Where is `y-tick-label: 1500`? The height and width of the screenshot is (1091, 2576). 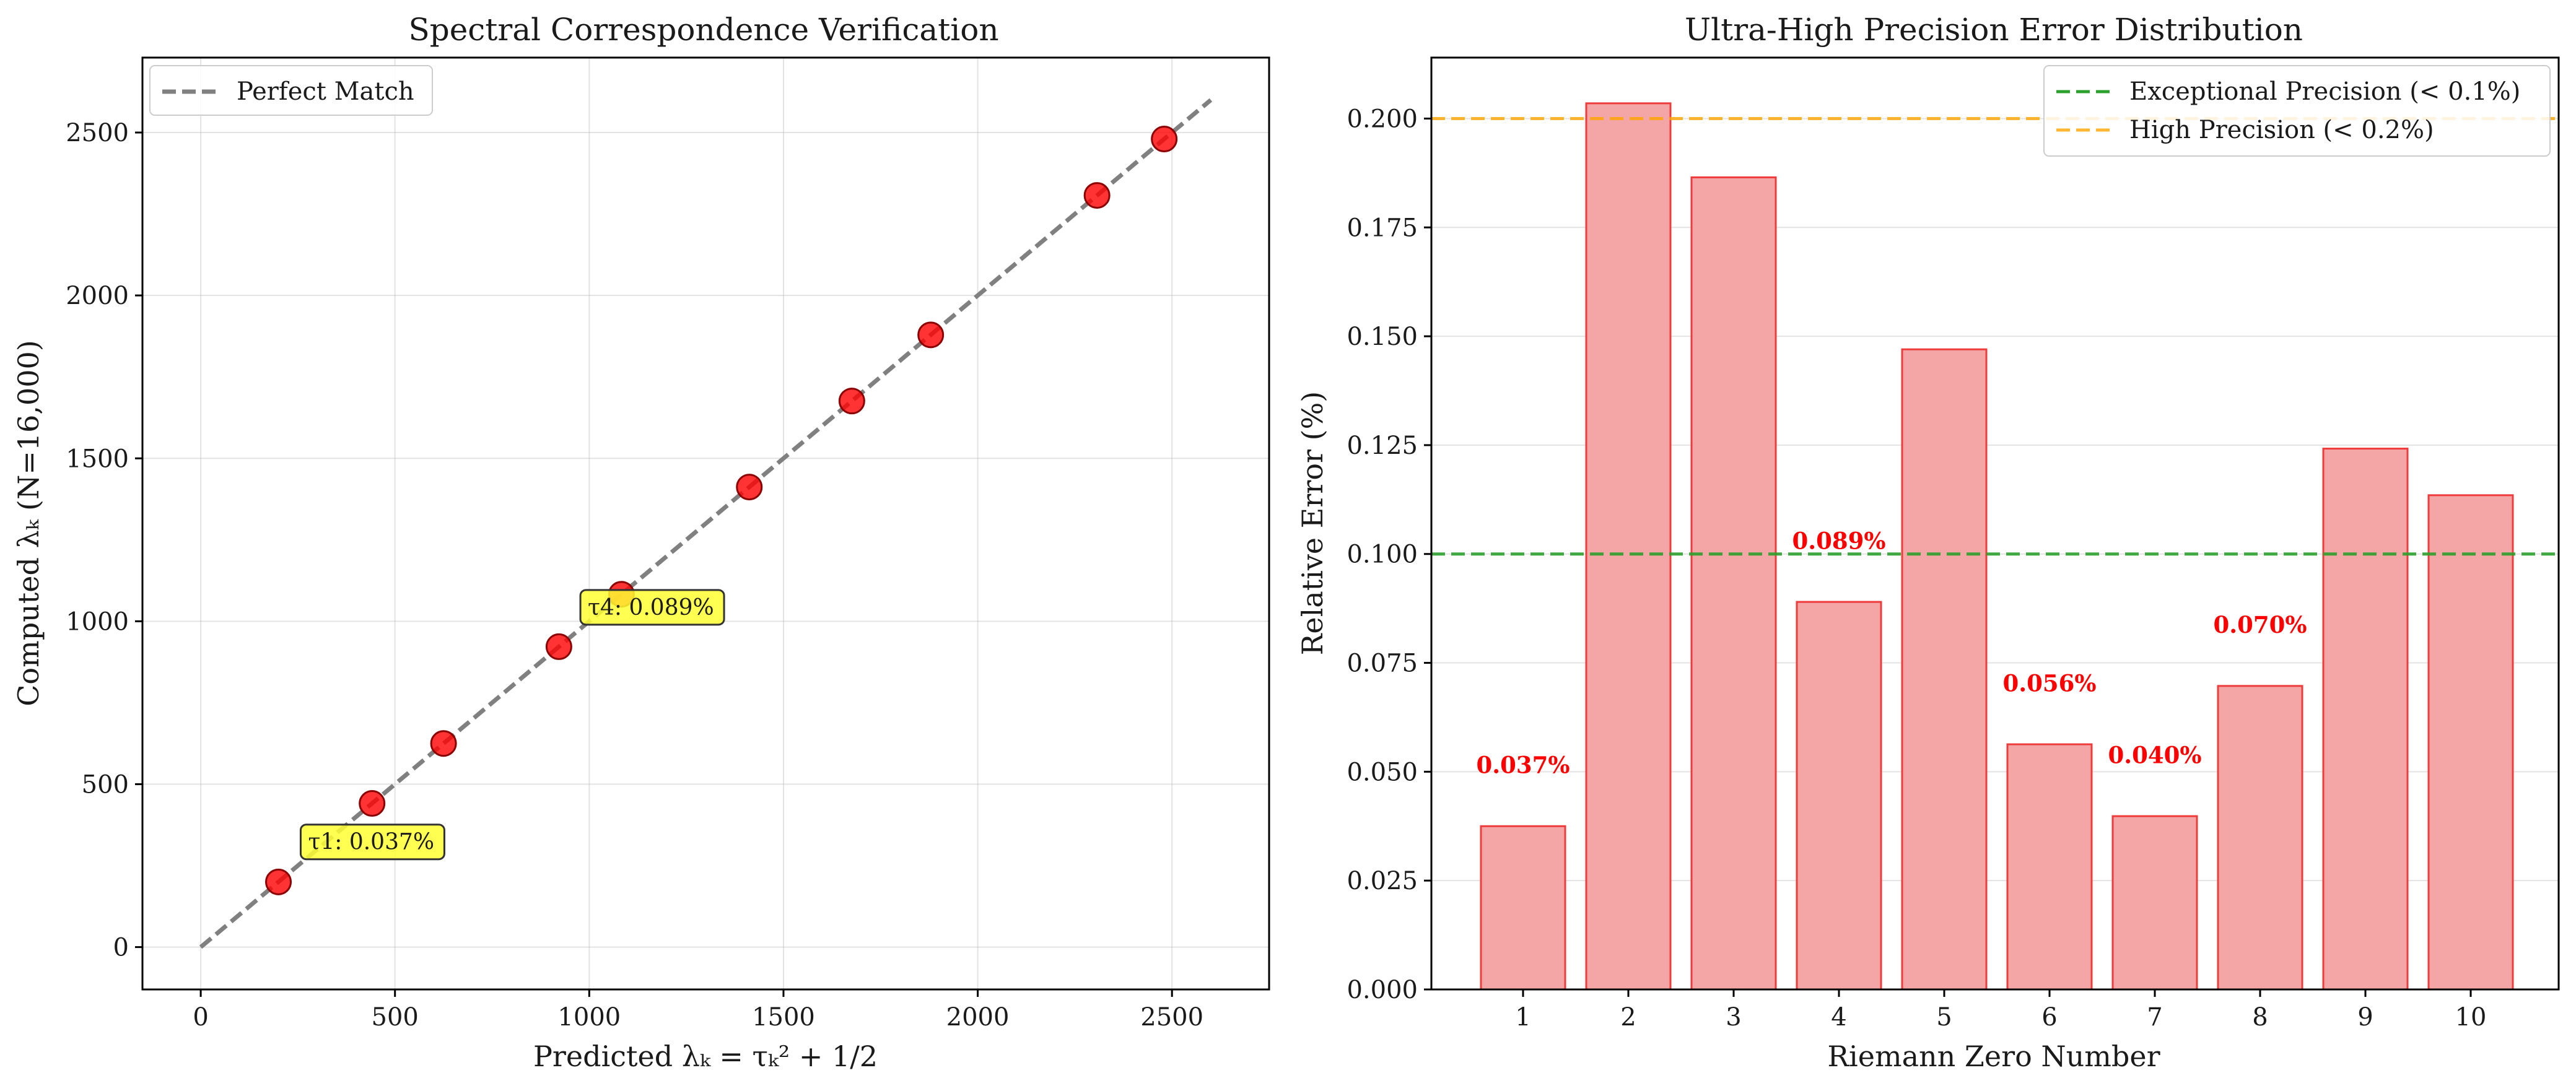
y-tick-label: 1500 is located at coordinates (97, 459).